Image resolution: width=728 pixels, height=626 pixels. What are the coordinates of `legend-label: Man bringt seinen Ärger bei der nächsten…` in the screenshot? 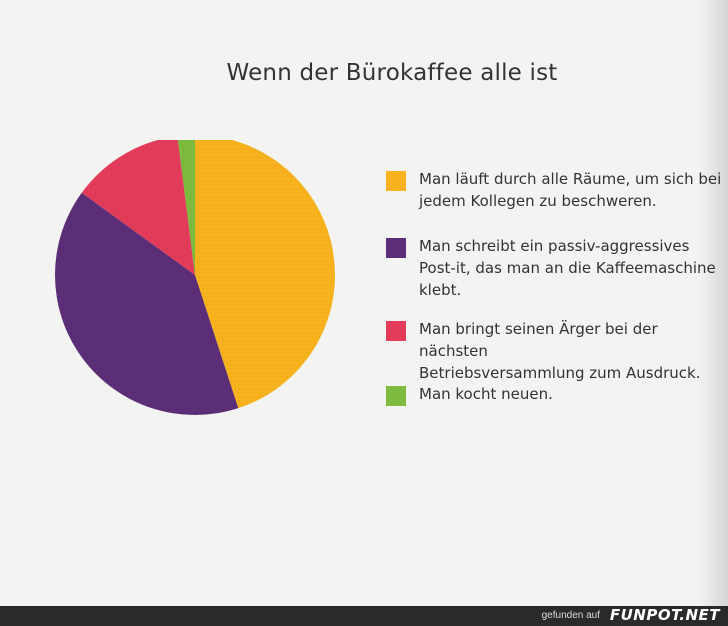 It's located at (560, 351).